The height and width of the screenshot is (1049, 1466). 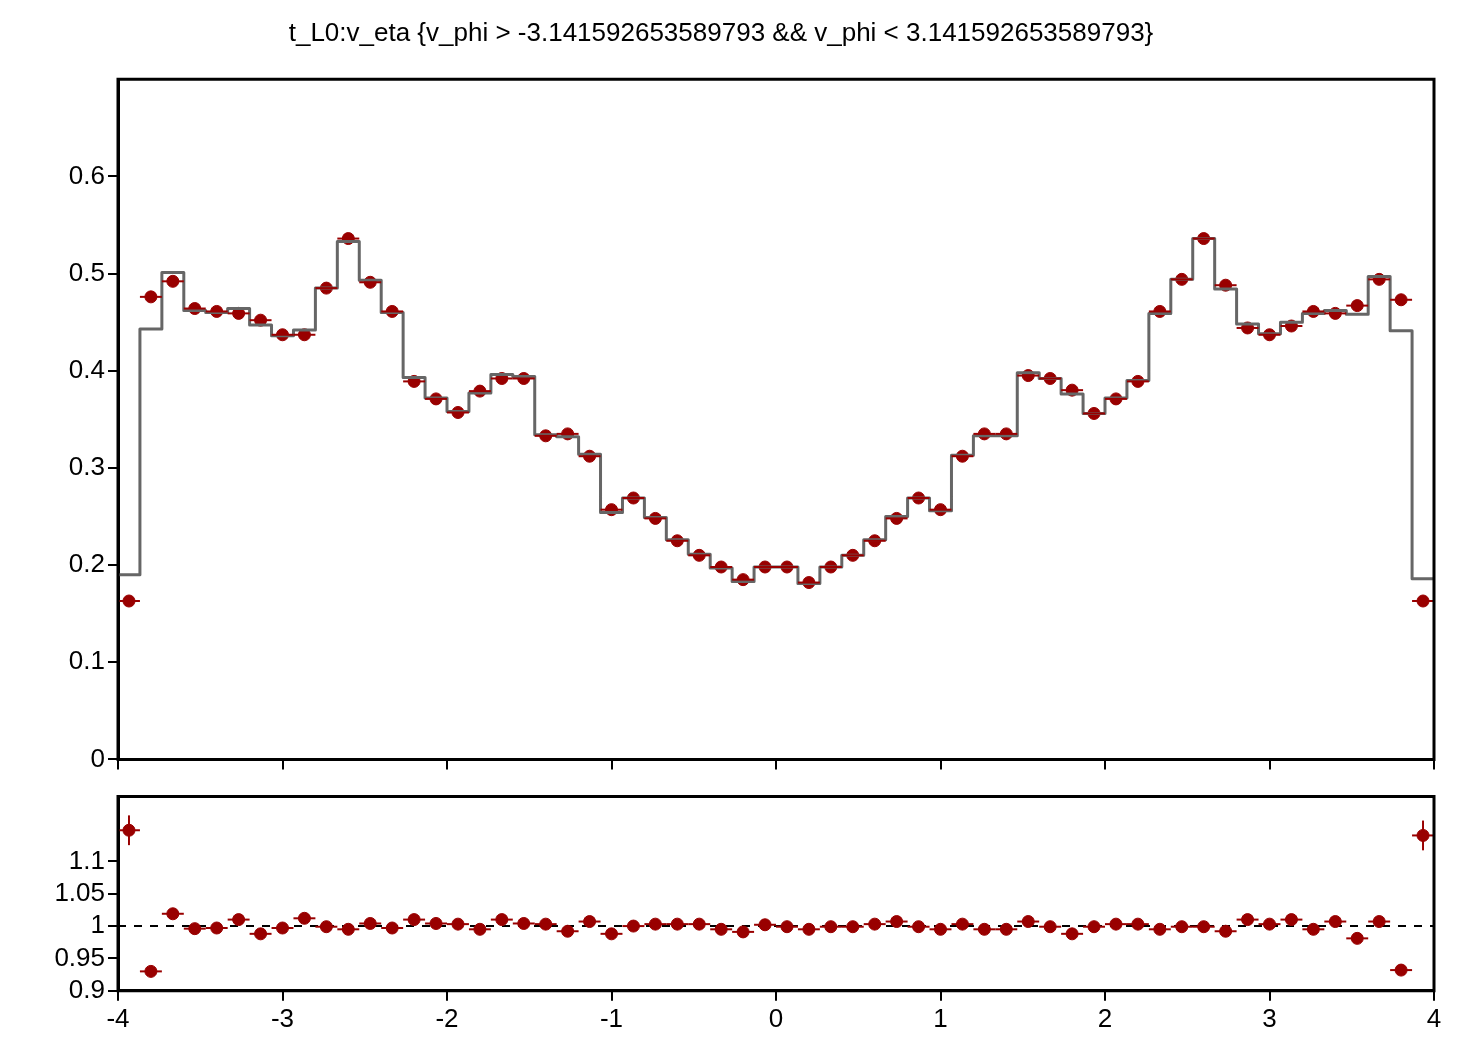 I want to click on x-tick-label: 4, so click(x=1434, y=1017).